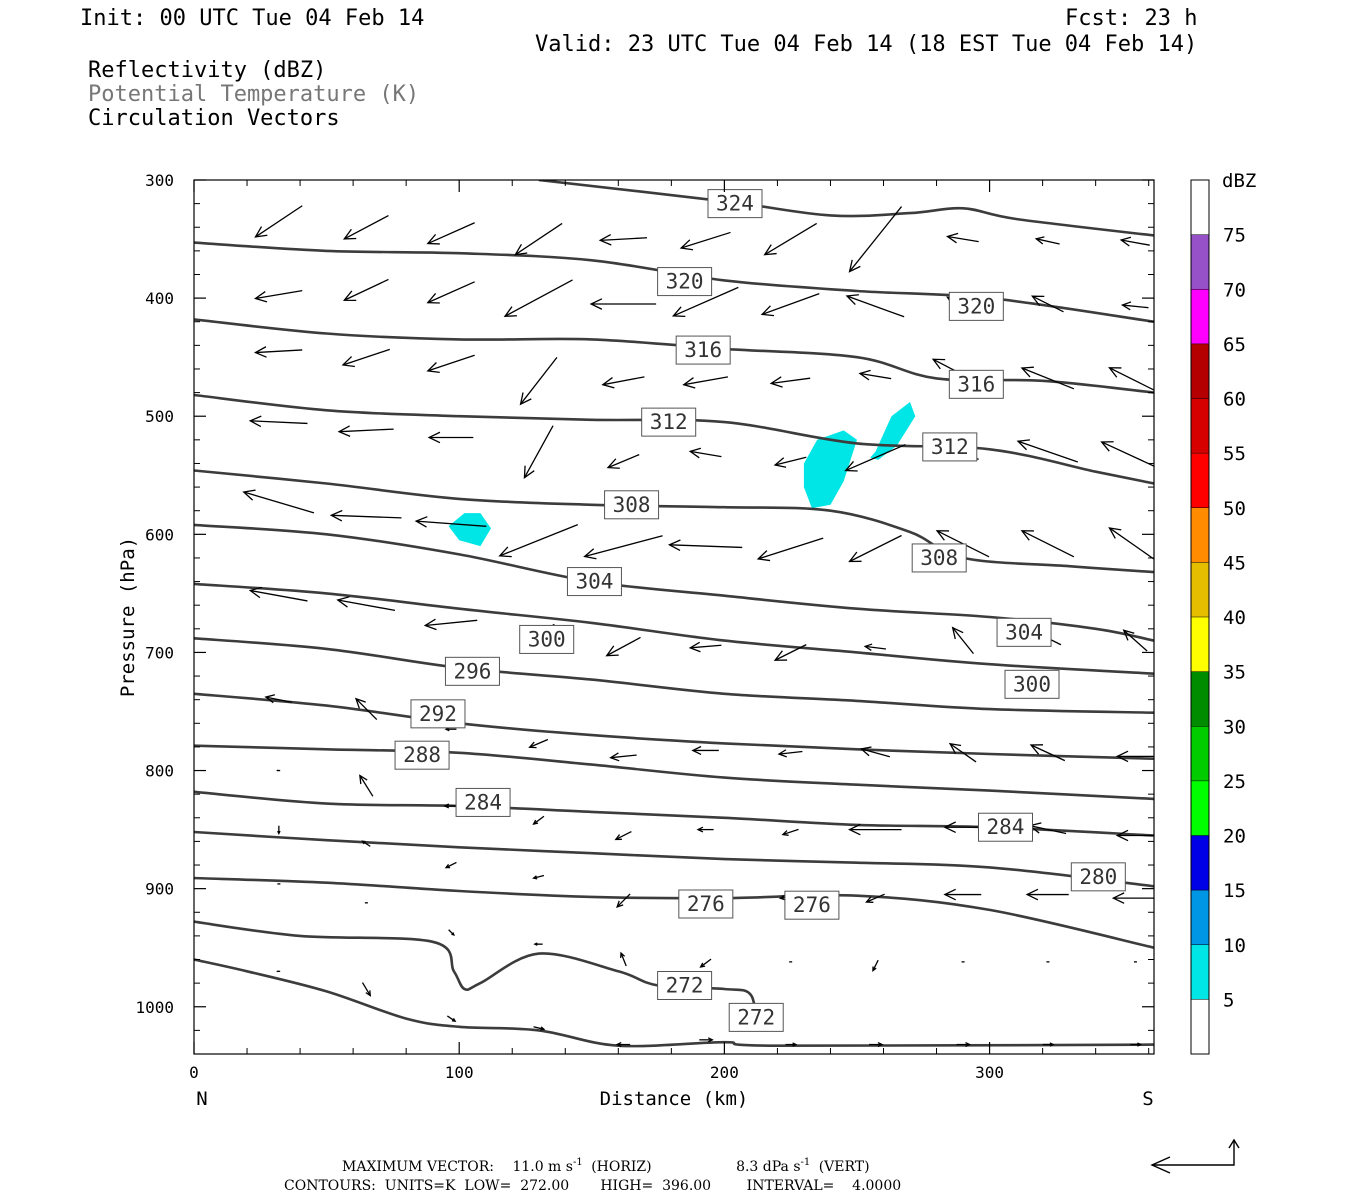  Describe the element at coordinates (703, 350) in the screenshot. I see `contour-label-316-a: 316` at that location.